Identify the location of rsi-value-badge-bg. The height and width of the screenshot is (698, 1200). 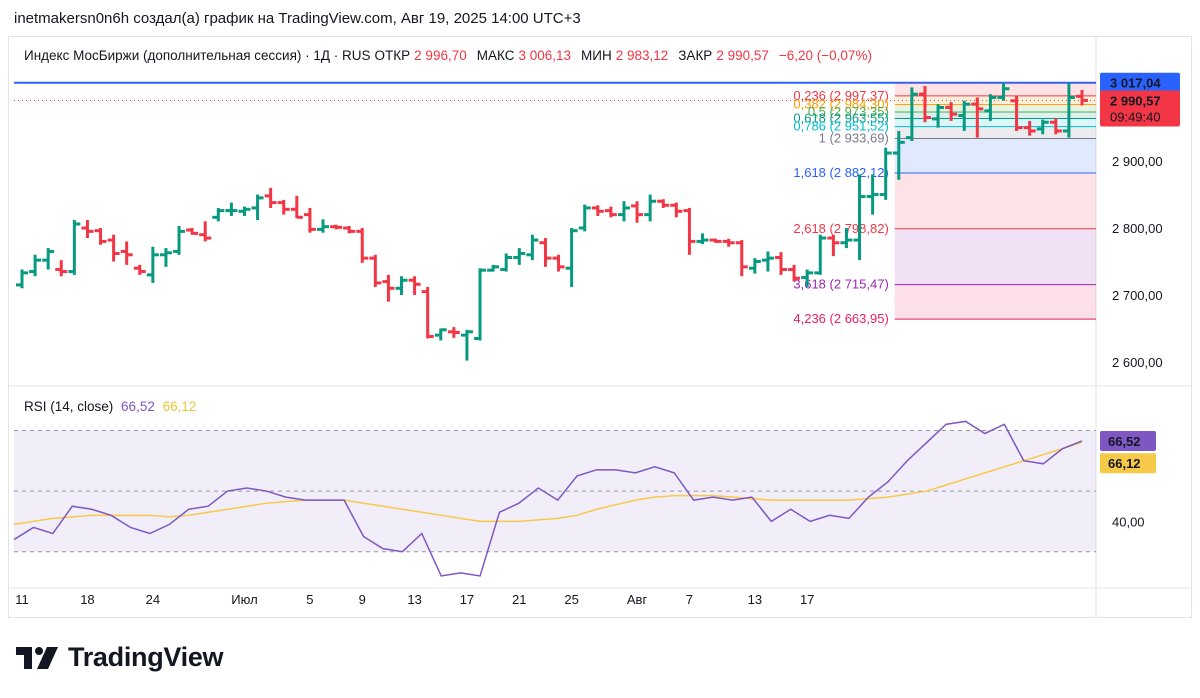
(1128, 440).